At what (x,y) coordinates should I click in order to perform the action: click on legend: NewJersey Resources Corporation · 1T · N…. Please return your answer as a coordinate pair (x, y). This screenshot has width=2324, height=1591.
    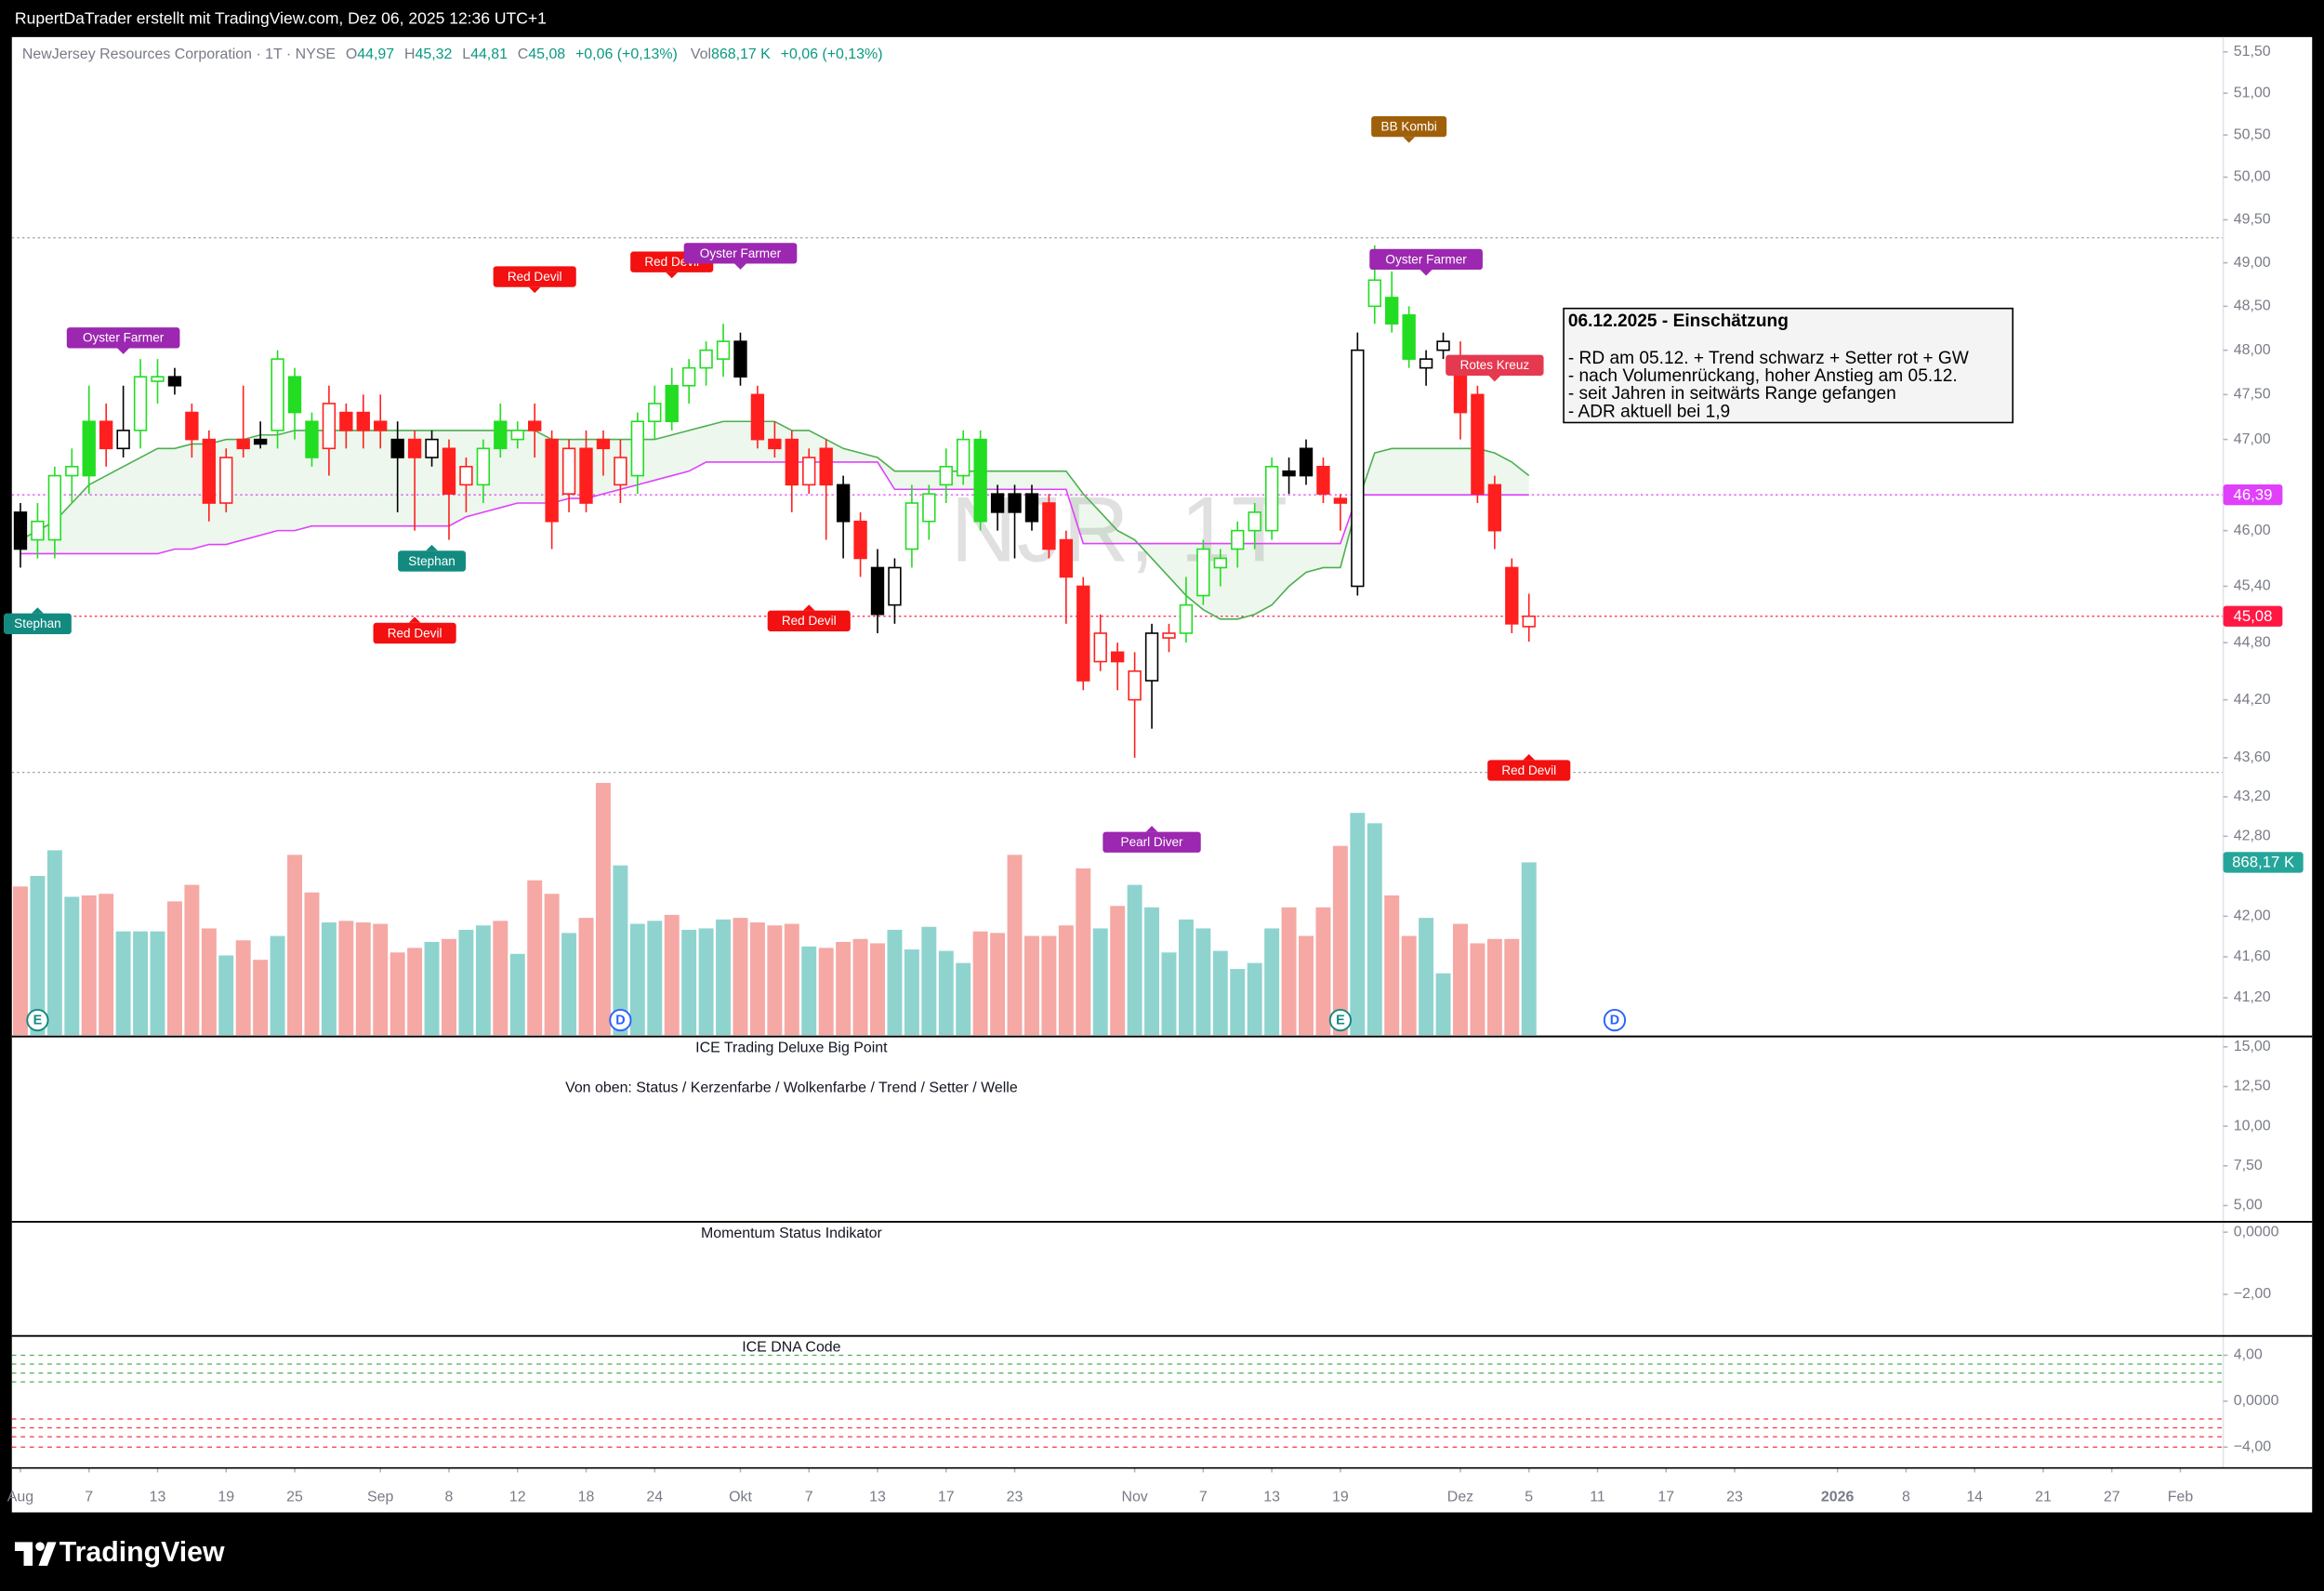
    Looking at the image, I should click on (452, 54).